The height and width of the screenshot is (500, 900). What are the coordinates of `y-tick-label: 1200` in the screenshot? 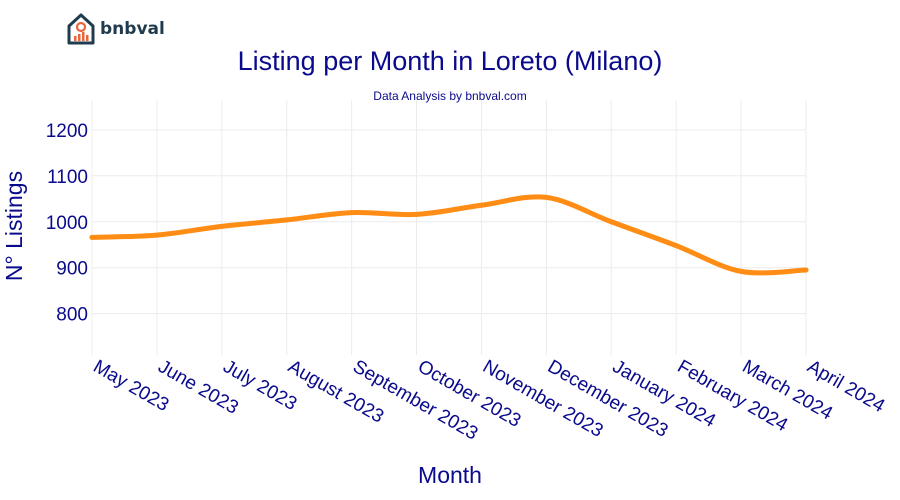 It's located at (67, 131).